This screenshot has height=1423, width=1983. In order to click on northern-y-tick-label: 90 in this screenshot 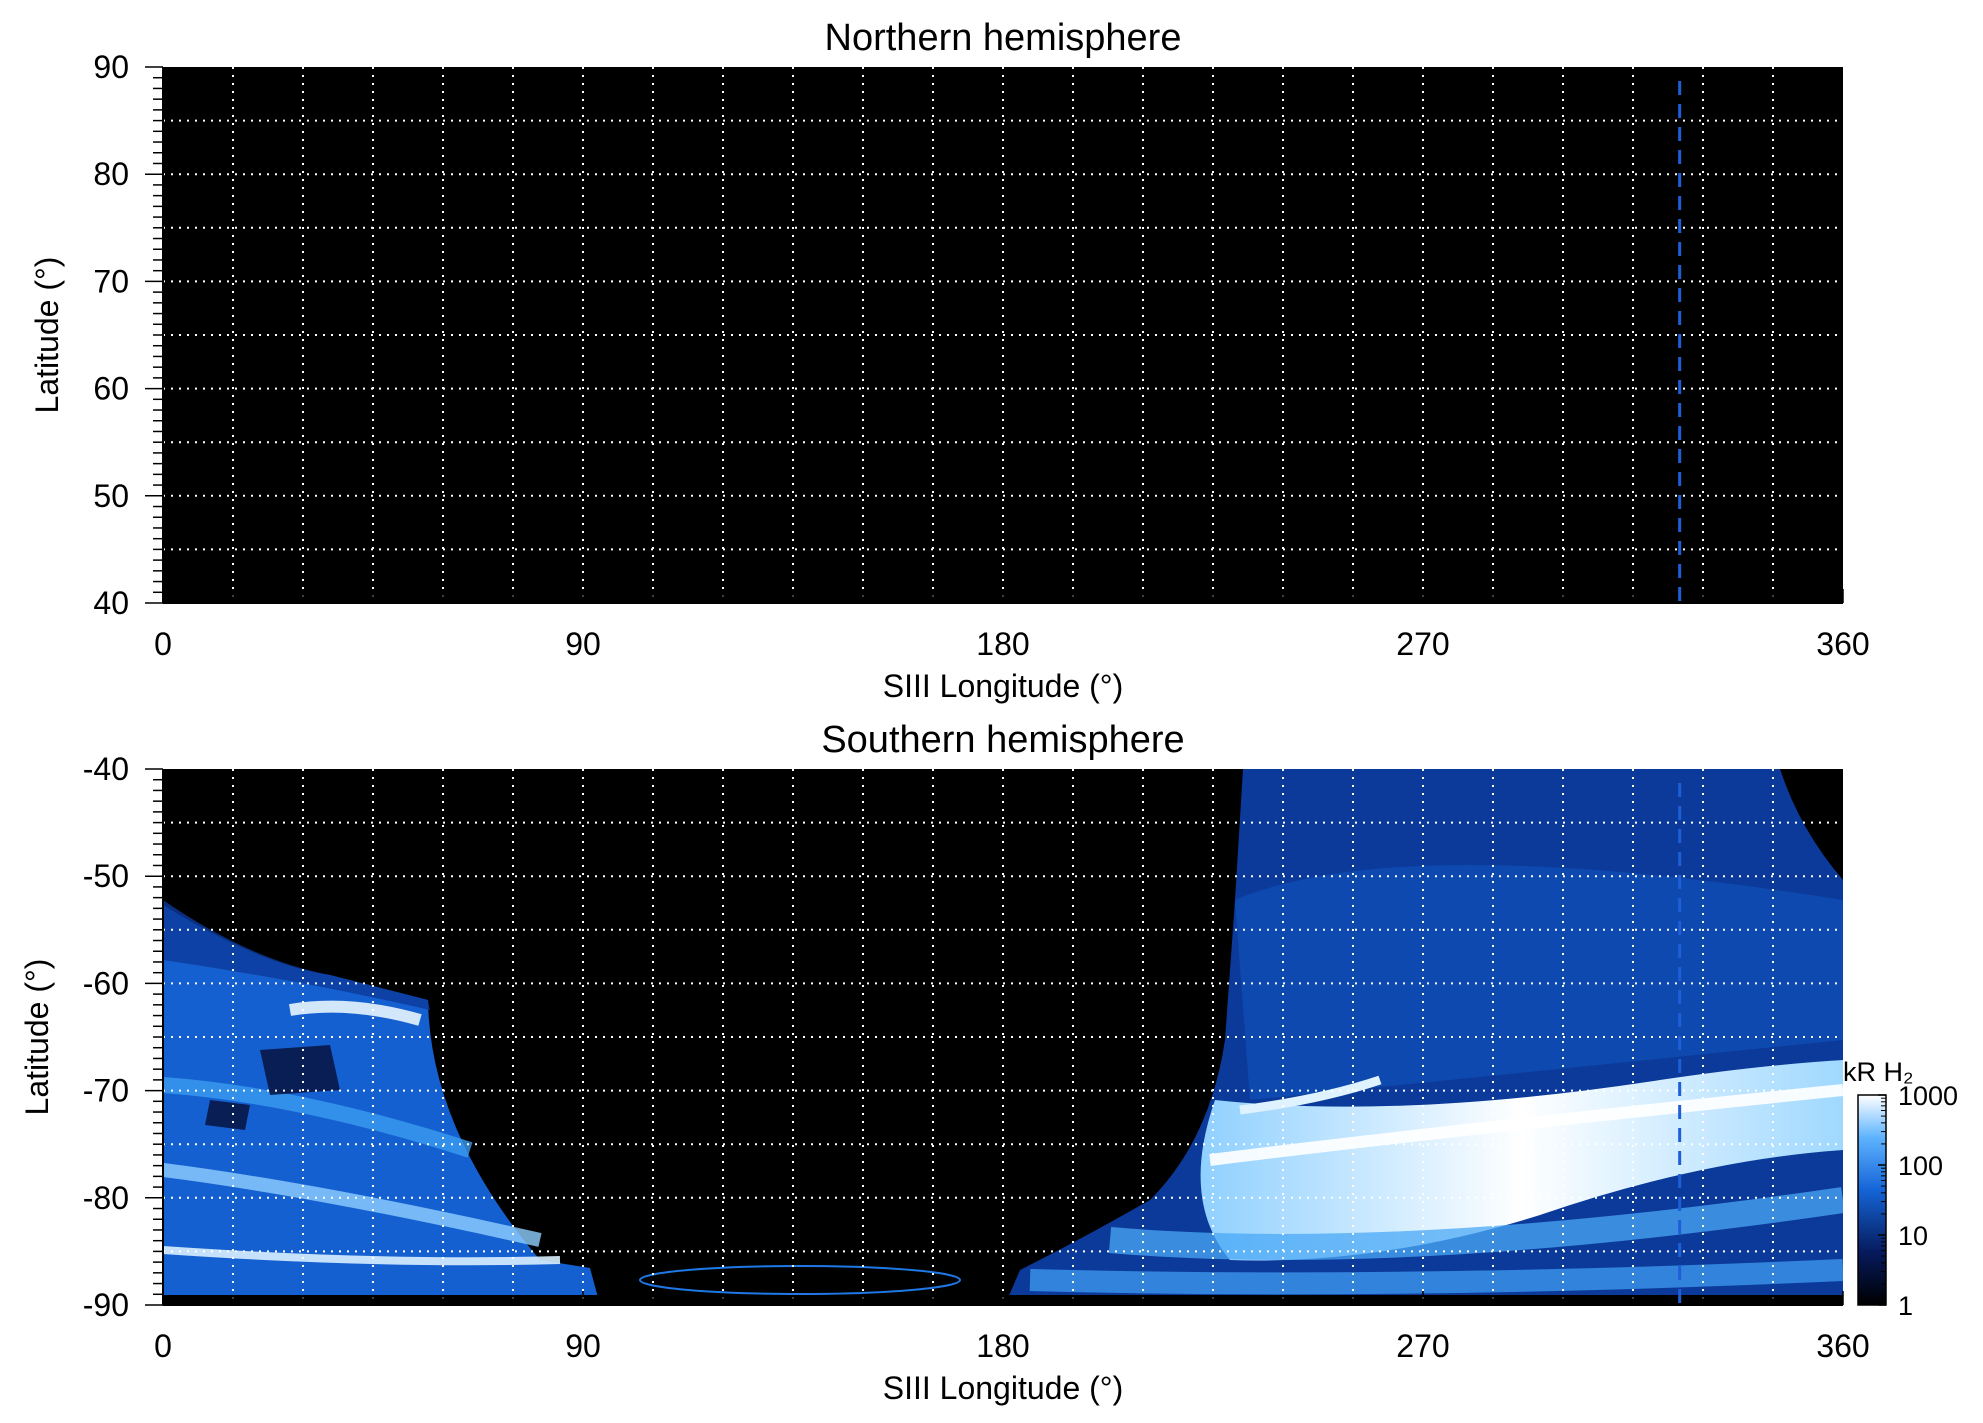, I will do `click(111, 67)`.